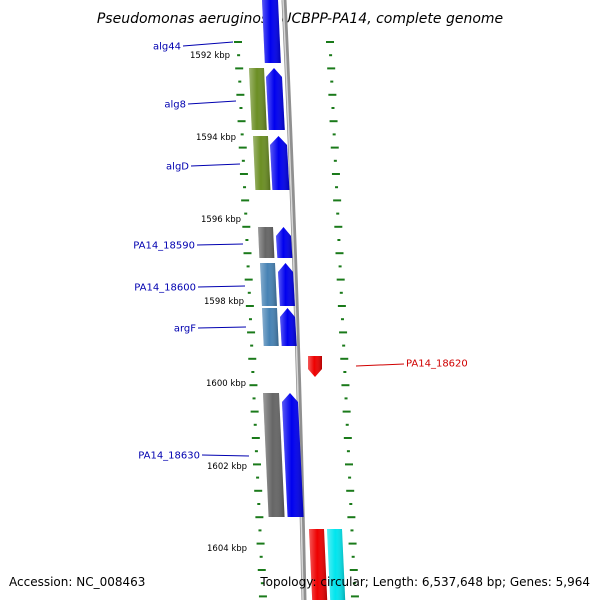  Describe the element at coordinates (270, 327) in the screenshot. I see `feature-argF-cog` at that location.